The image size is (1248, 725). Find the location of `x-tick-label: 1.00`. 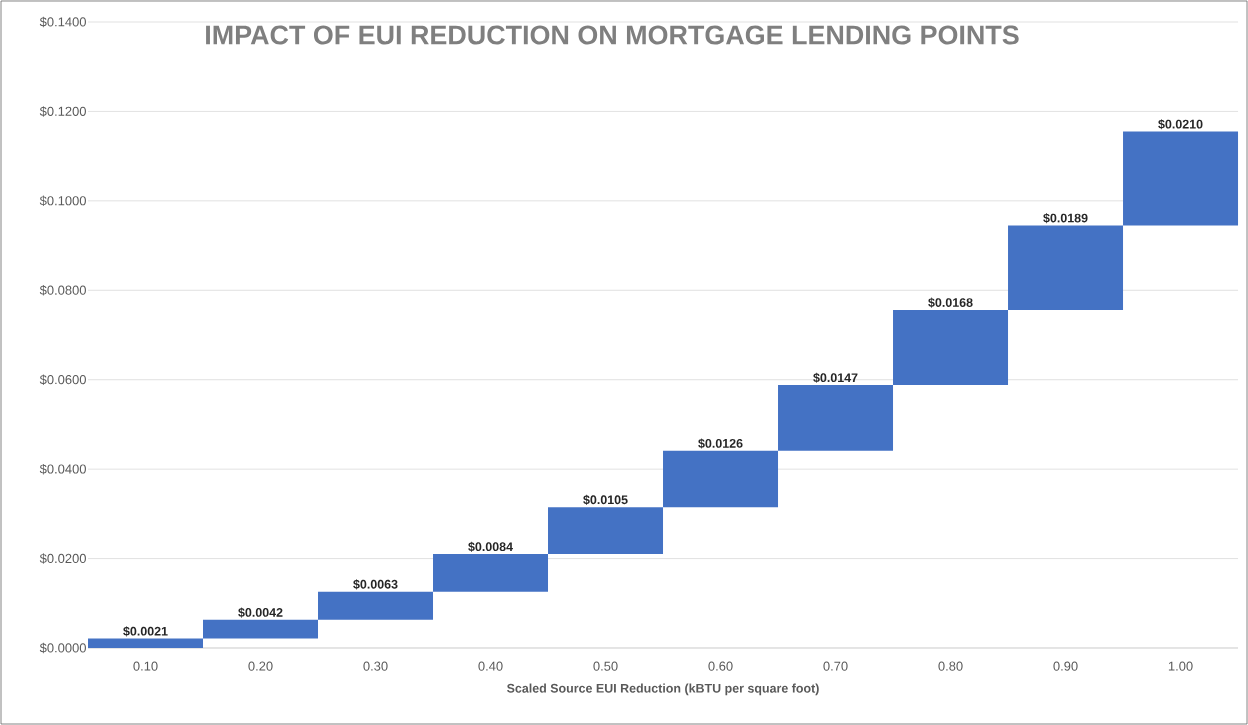

x-tick-label: 1.00 is located at coordinates (1180, 666).